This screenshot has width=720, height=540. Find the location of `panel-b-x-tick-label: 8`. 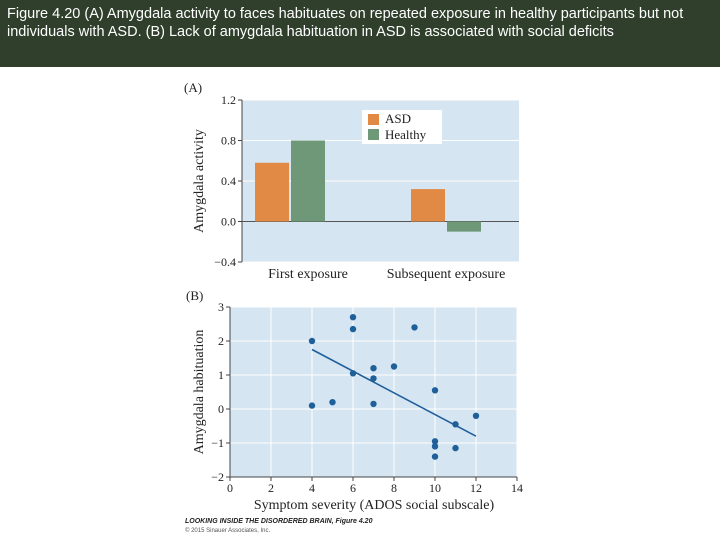

panel-b-x-tick-label: 8 is located at coordinates (394, 488).